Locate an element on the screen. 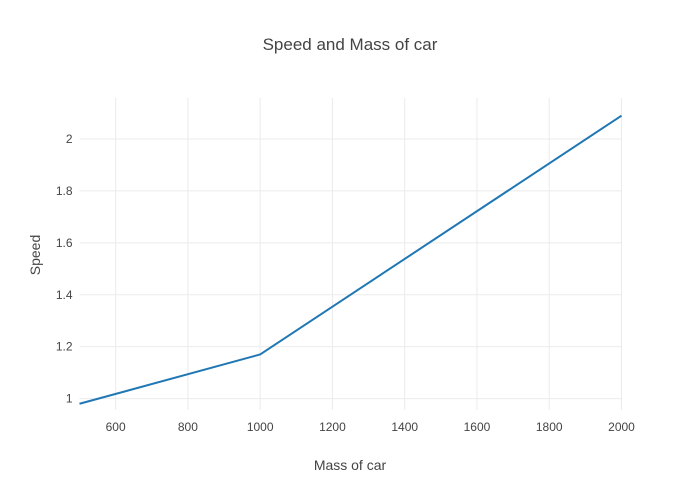 This screenshot has height=500, width=700. y-tick-label: 1.2 is located at coordinates (64, 347).